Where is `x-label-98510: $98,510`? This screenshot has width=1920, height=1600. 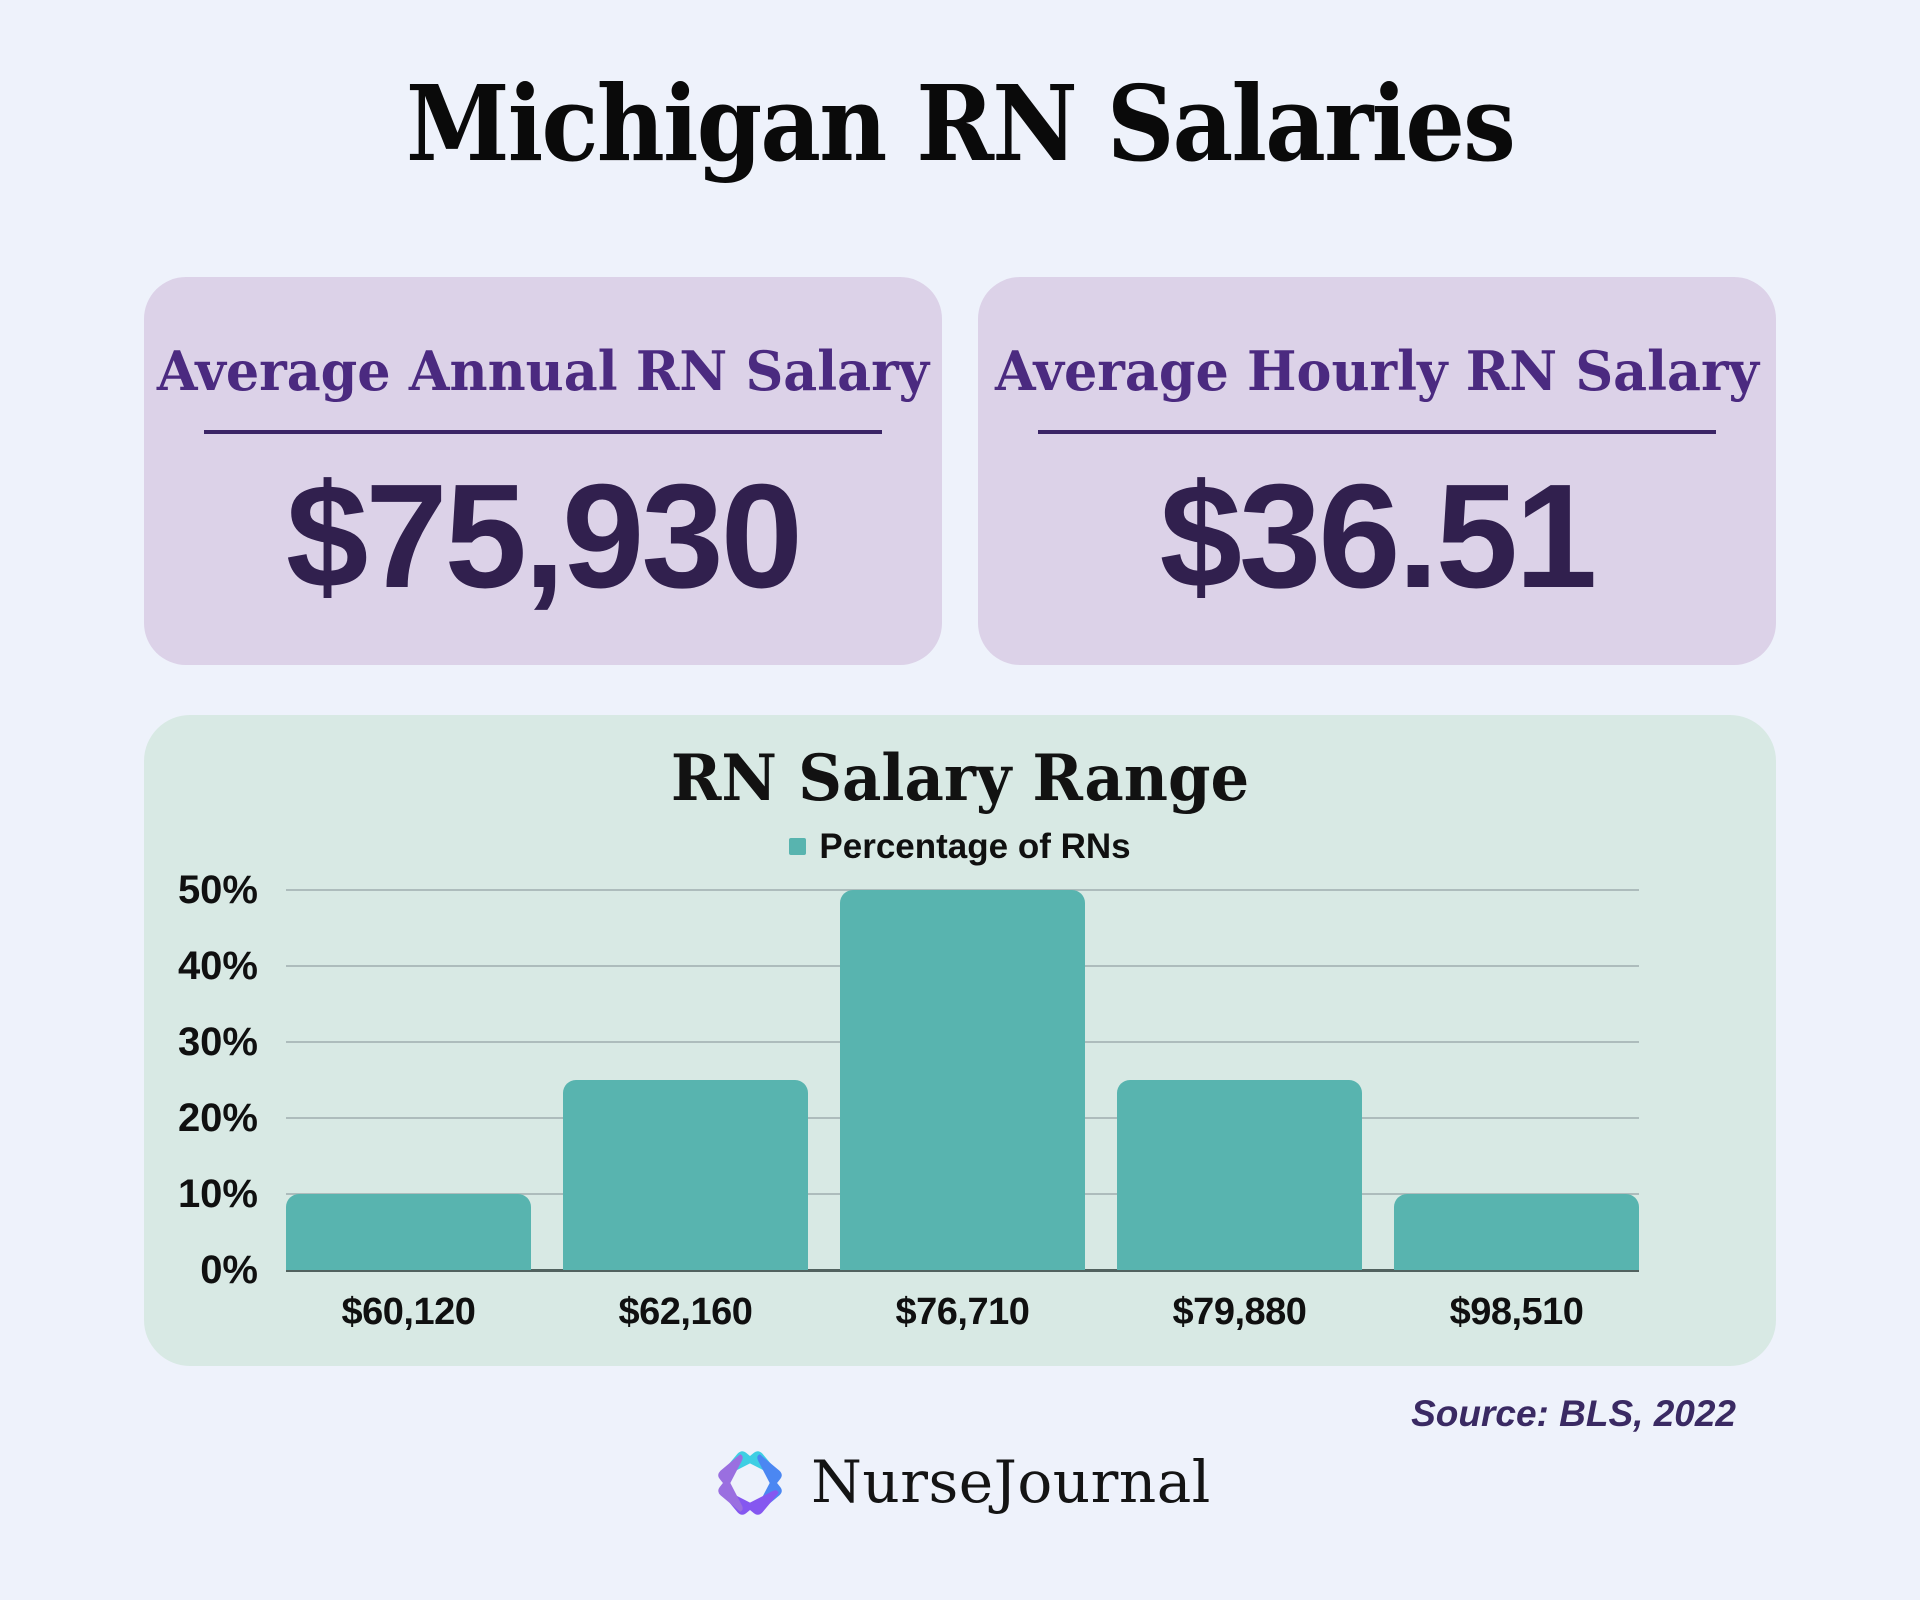 x-label-98510: $98,510 is located at coordinates (1516, 1311).